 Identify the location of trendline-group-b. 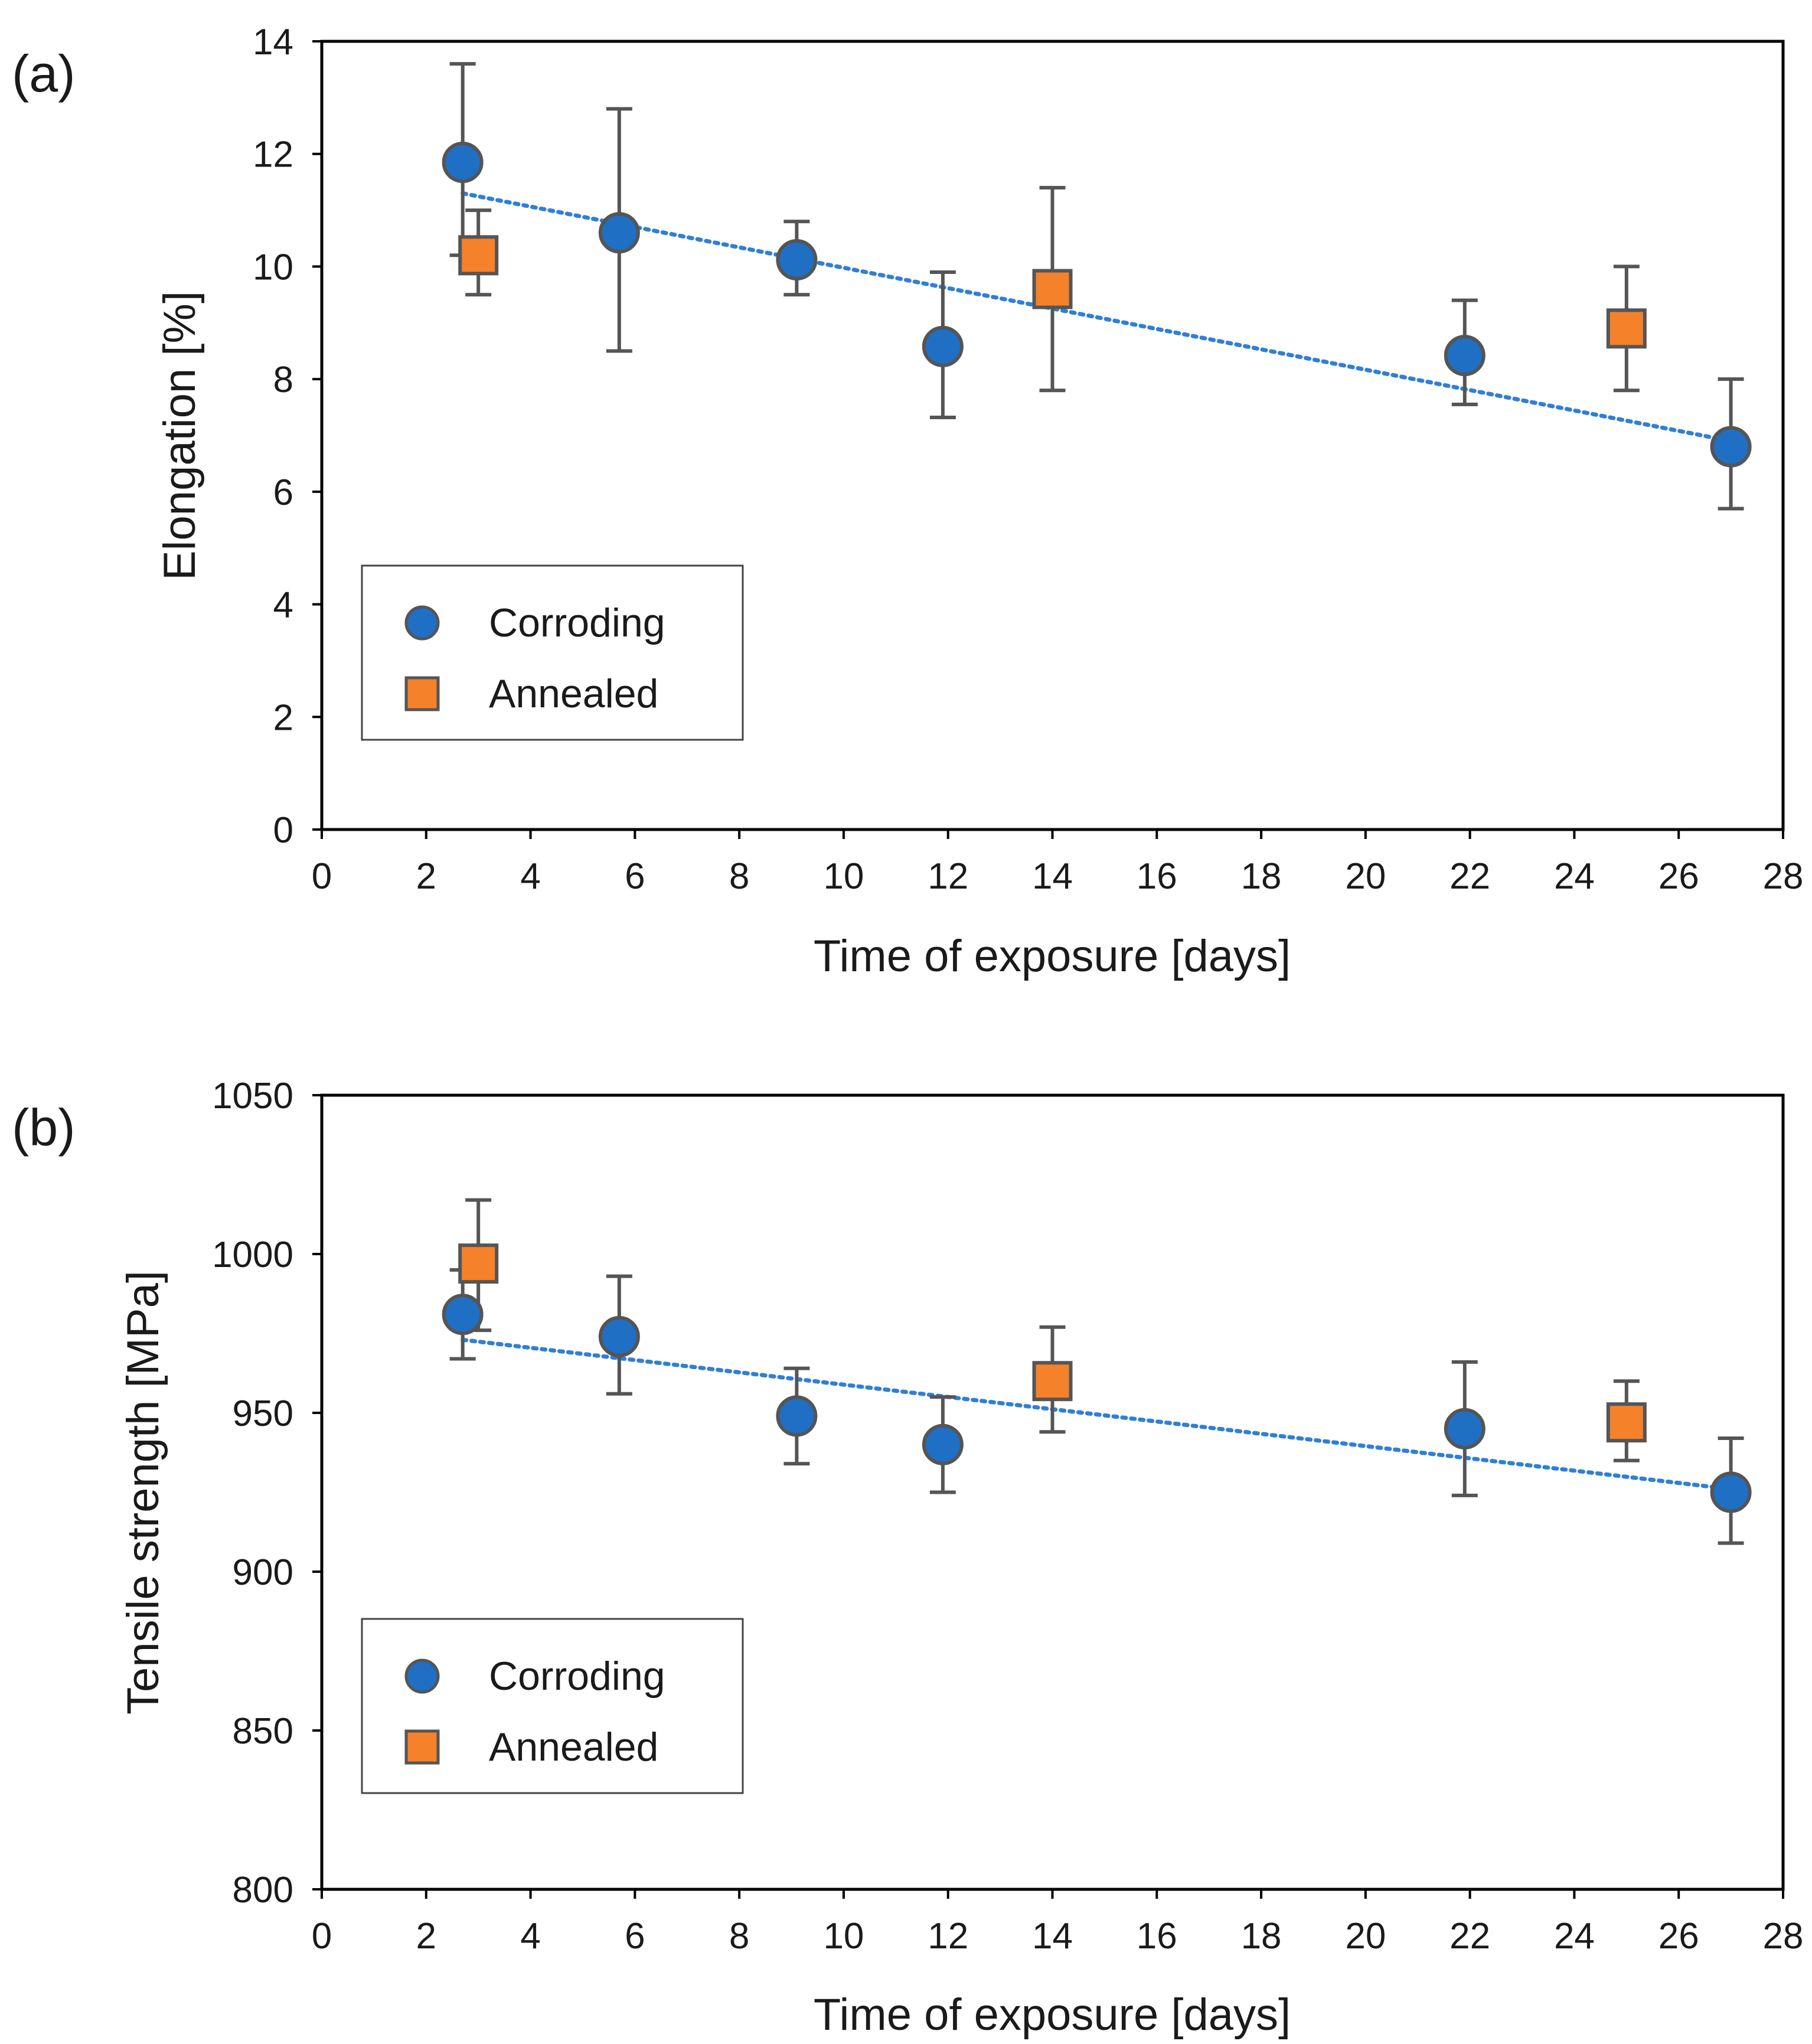
(1097, 1414).